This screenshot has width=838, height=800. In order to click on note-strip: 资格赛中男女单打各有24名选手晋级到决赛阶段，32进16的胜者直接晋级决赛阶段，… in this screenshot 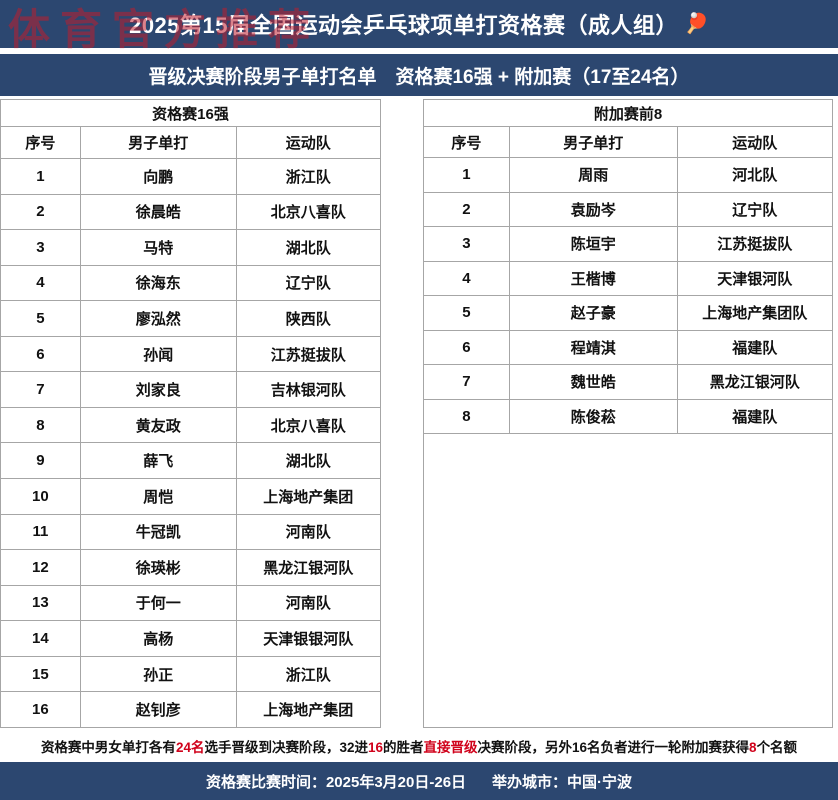, I will do `click(419, 745)`.